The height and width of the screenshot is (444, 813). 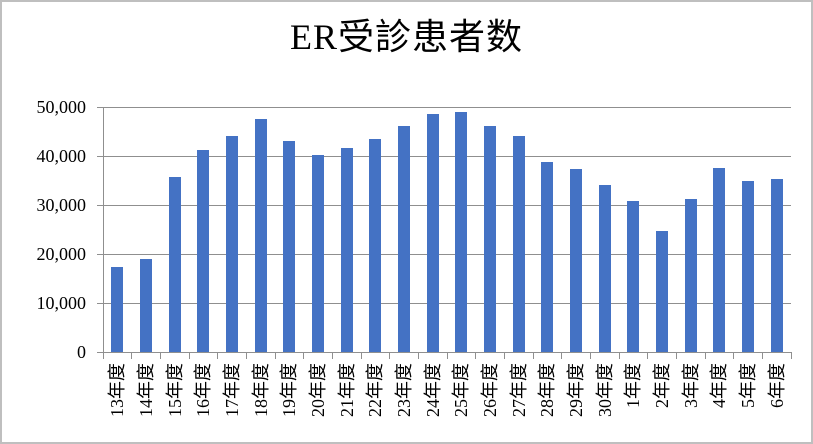 What do you see at coordinates (662, 385) in the screenshot?
I see `x-tick-label: 2年度` at bounding box center [662, 385].